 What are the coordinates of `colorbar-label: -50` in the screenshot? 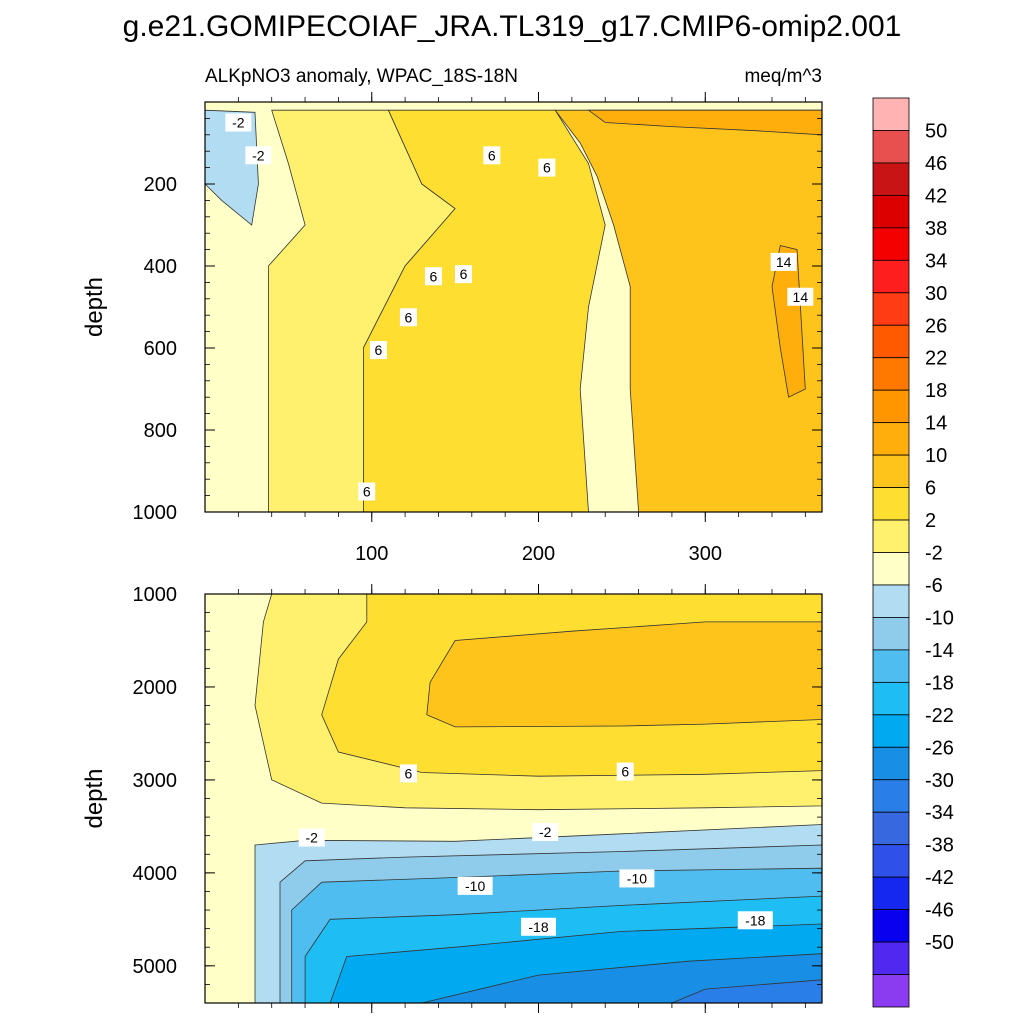 It's located at (939, 943).